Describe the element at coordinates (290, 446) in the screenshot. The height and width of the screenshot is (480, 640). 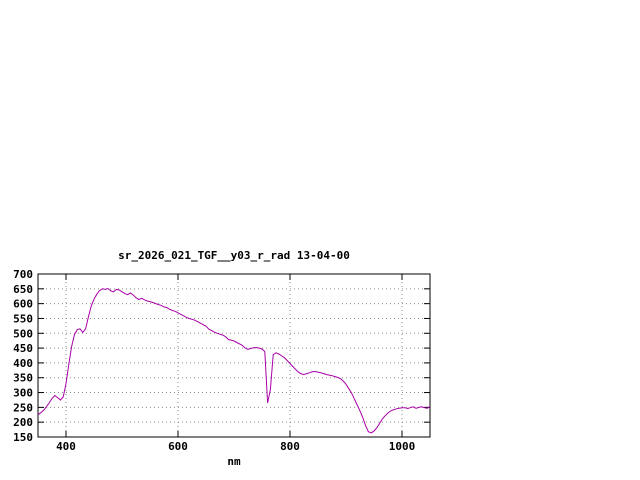
I see `x-tick-label: 800` at that location.